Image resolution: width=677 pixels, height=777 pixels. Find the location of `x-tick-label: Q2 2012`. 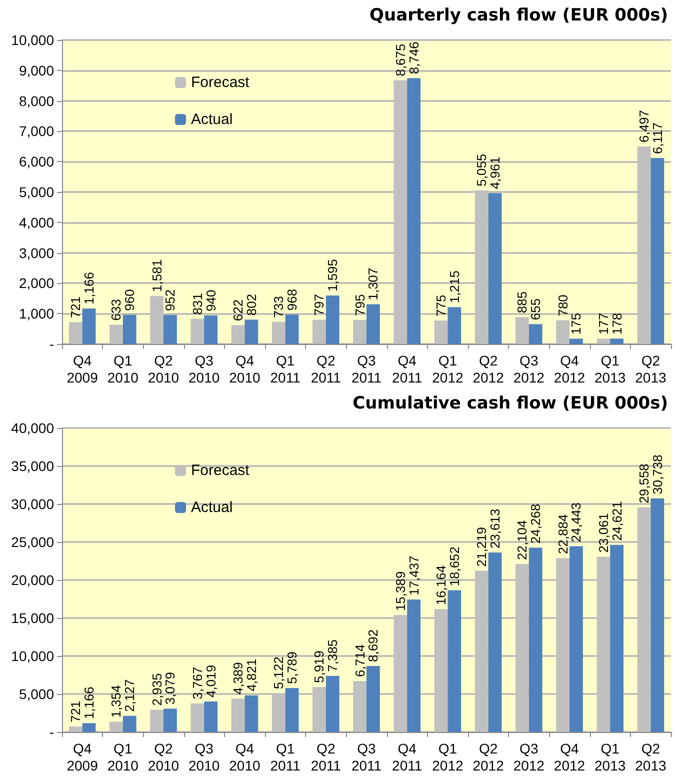

x-tick-label: Q2 2012 is located at coordinates (488, 369).